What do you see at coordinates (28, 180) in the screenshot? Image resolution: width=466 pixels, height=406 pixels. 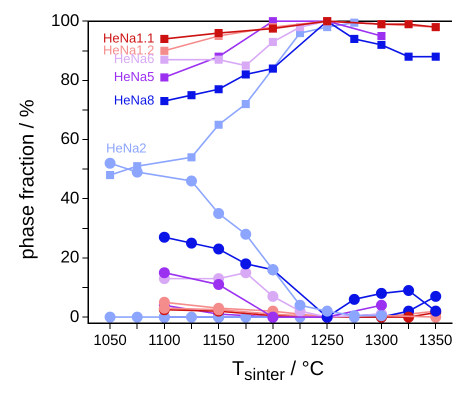 I see `y-axis-title: phase fraction / %` at bounding box center [28, 180].